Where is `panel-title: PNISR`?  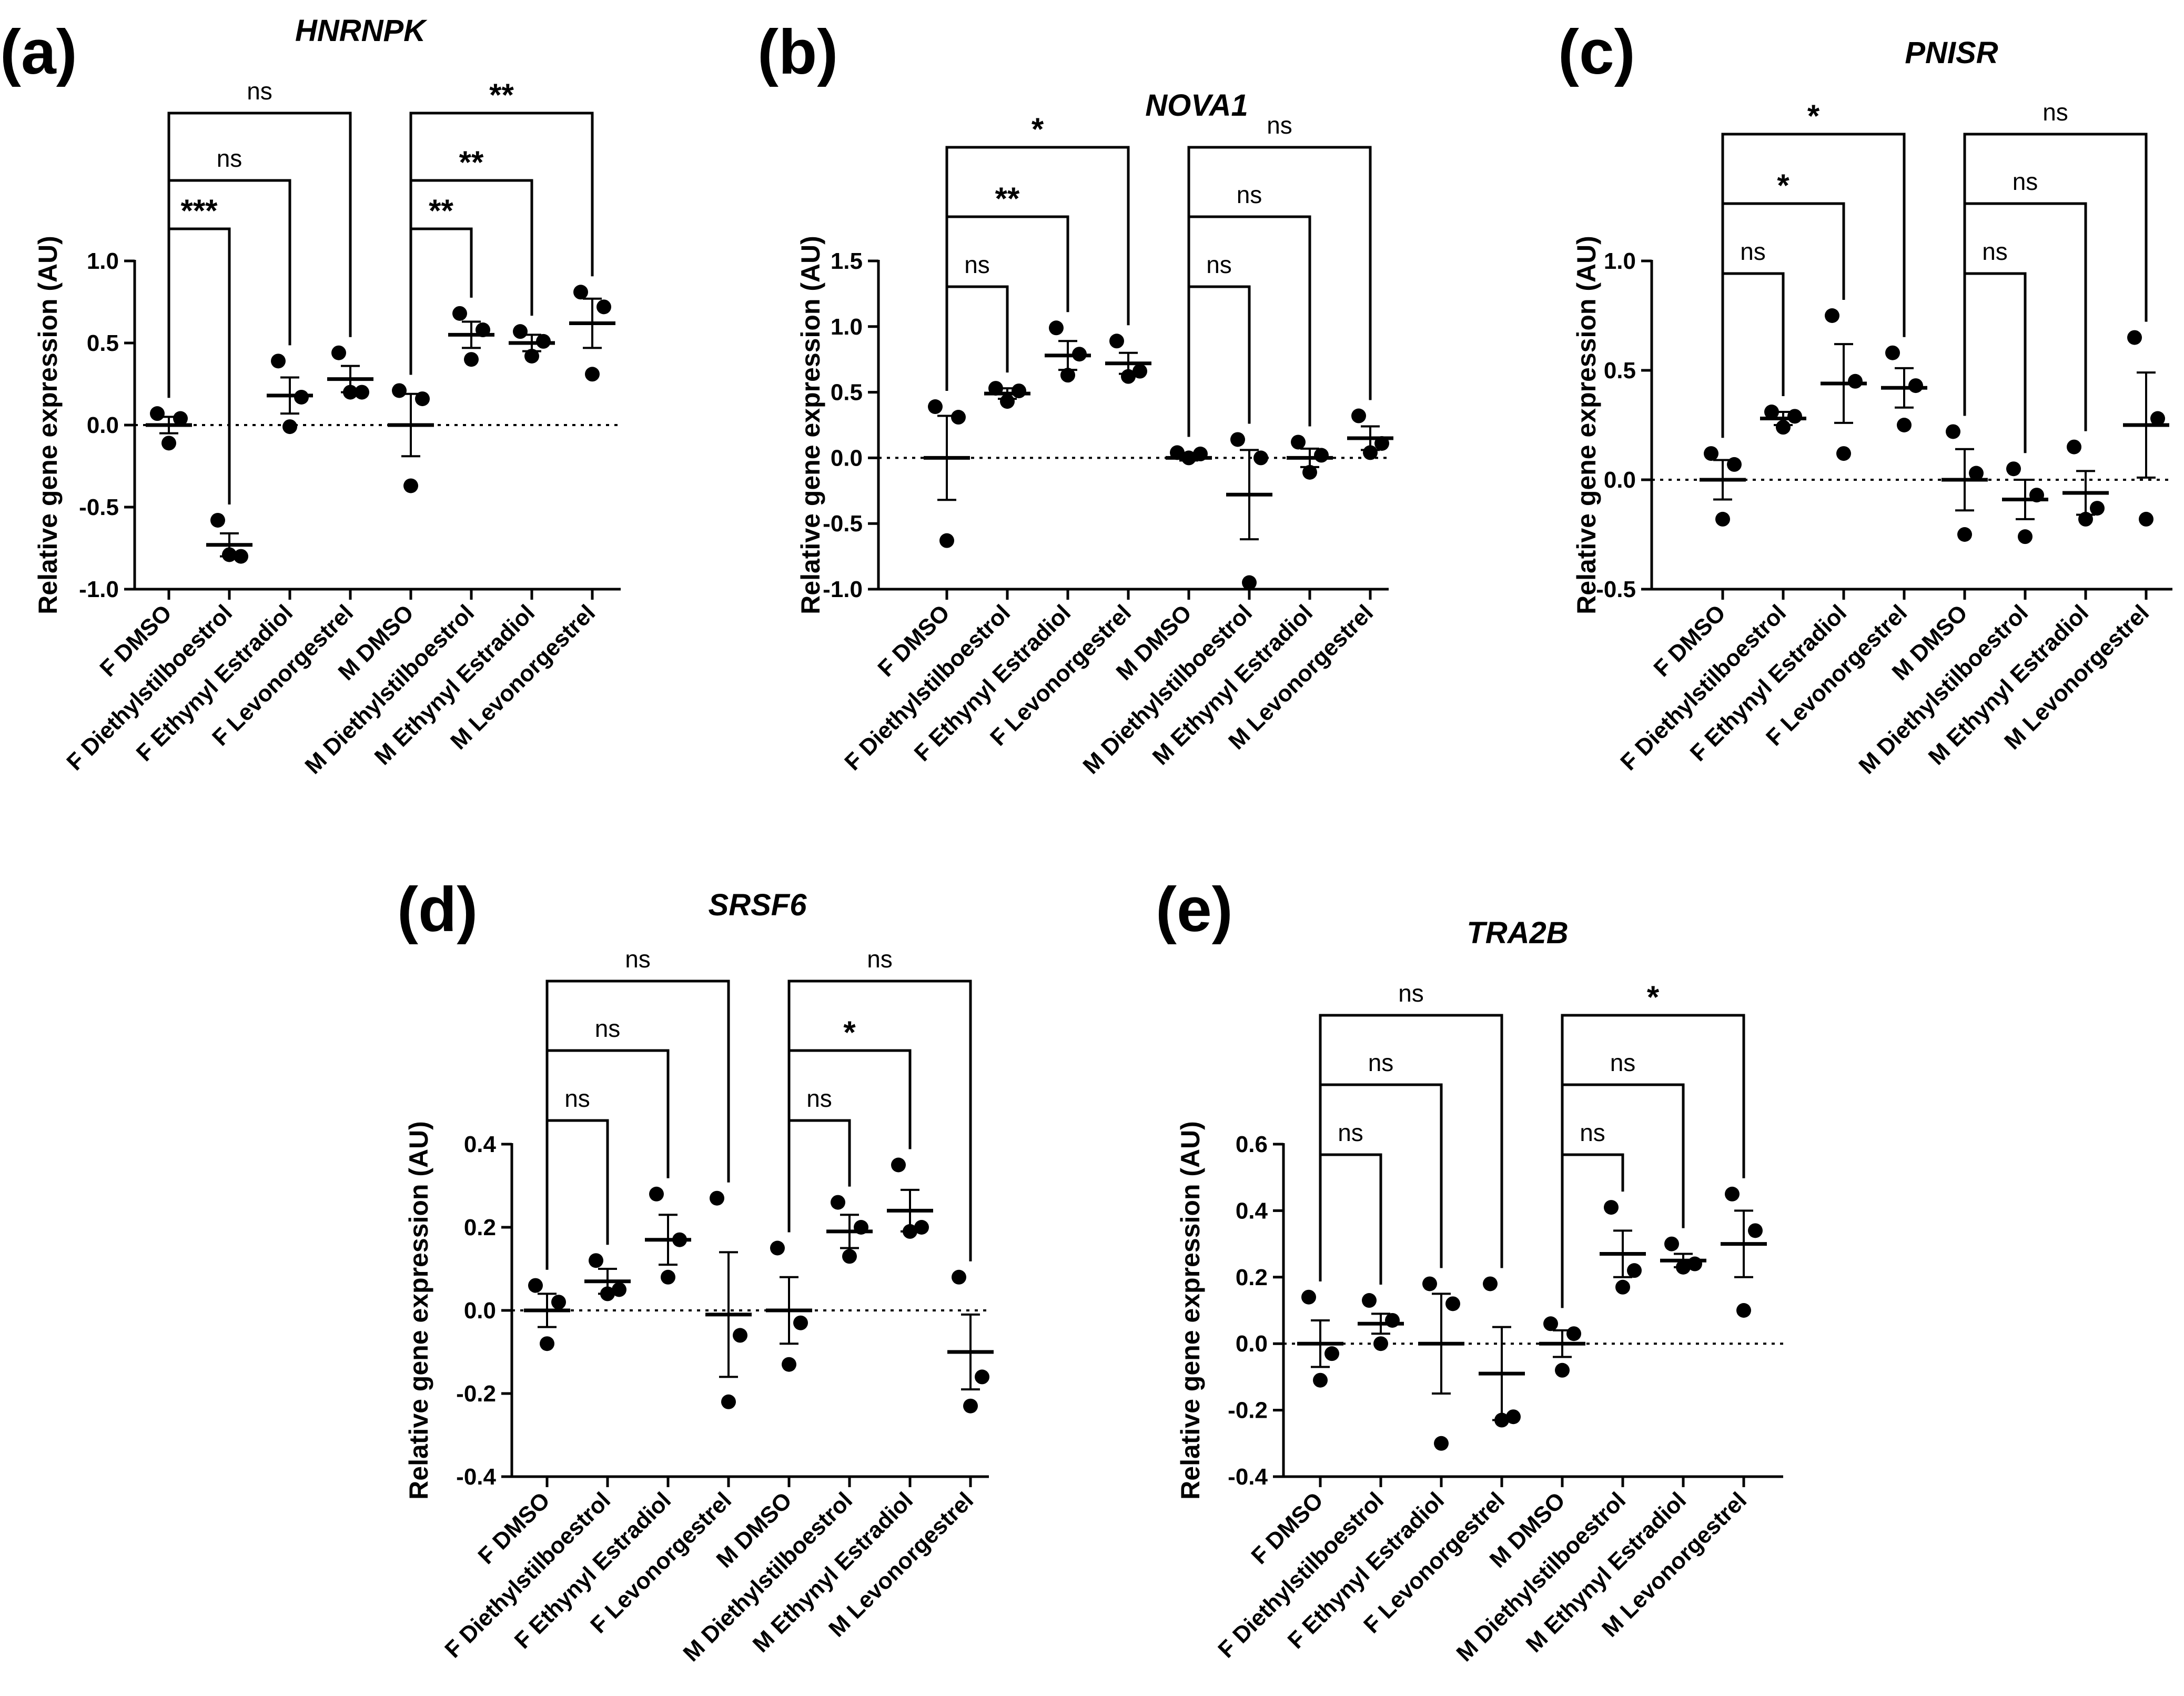 panel-title: PNISR is located at coordinates (1951, 53).